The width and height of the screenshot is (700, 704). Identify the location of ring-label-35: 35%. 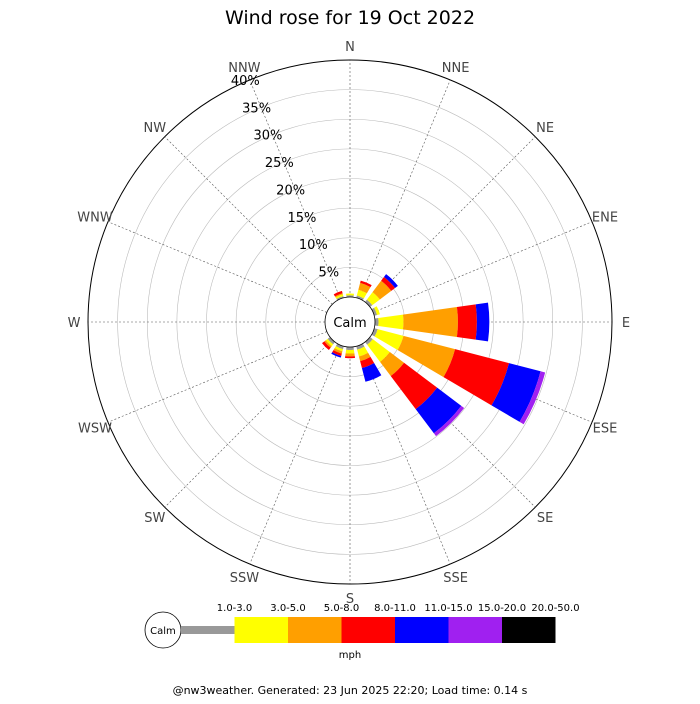
(256, 108).